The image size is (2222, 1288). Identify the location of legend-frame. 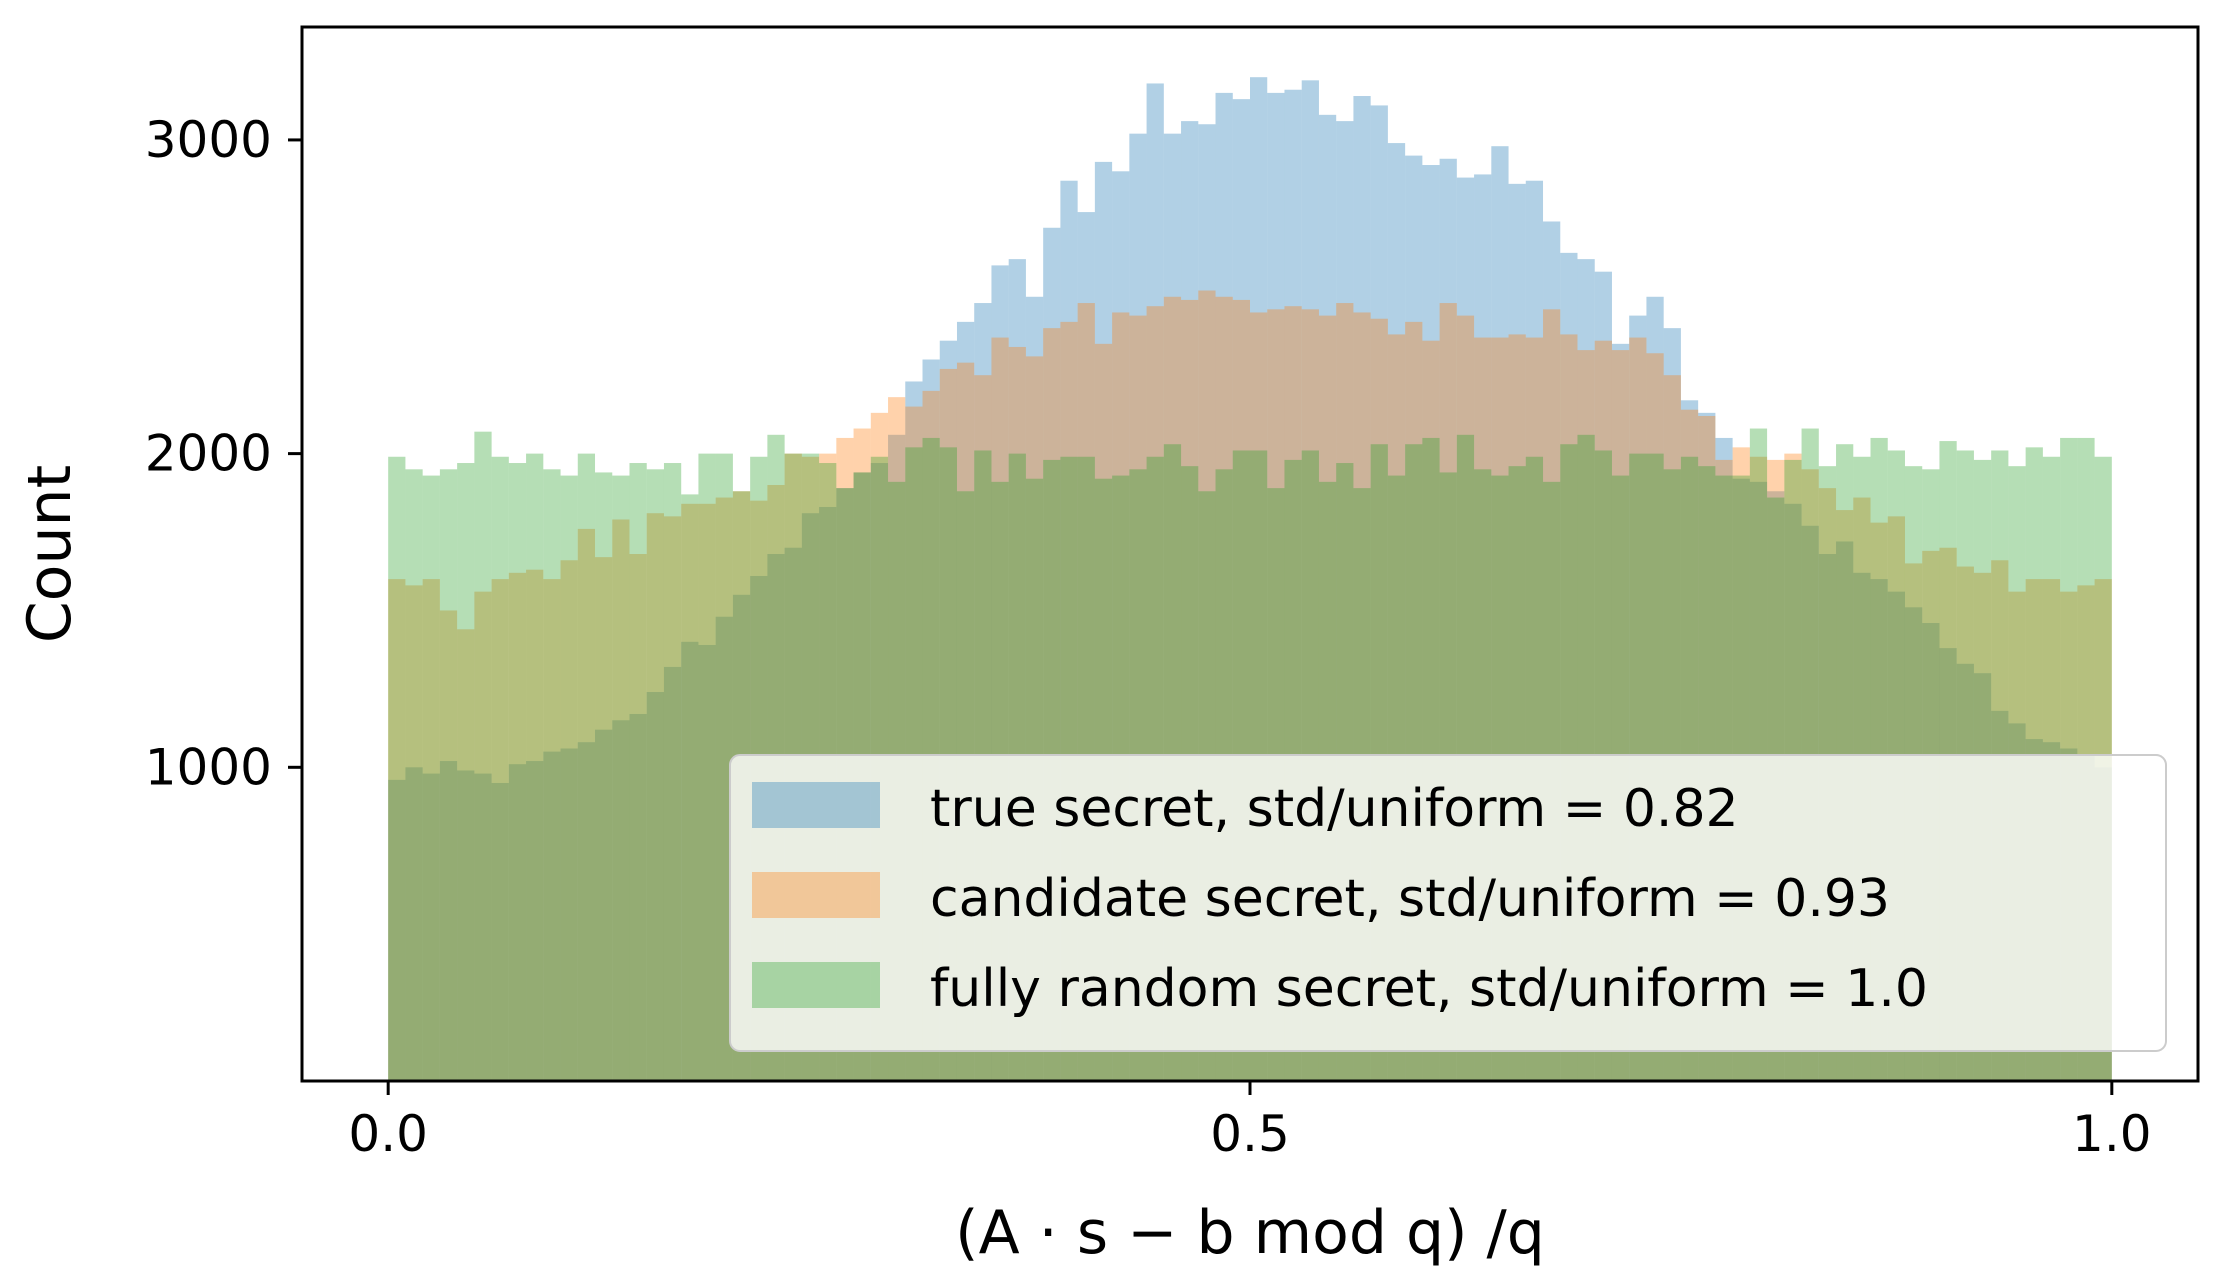
(1448, 903).